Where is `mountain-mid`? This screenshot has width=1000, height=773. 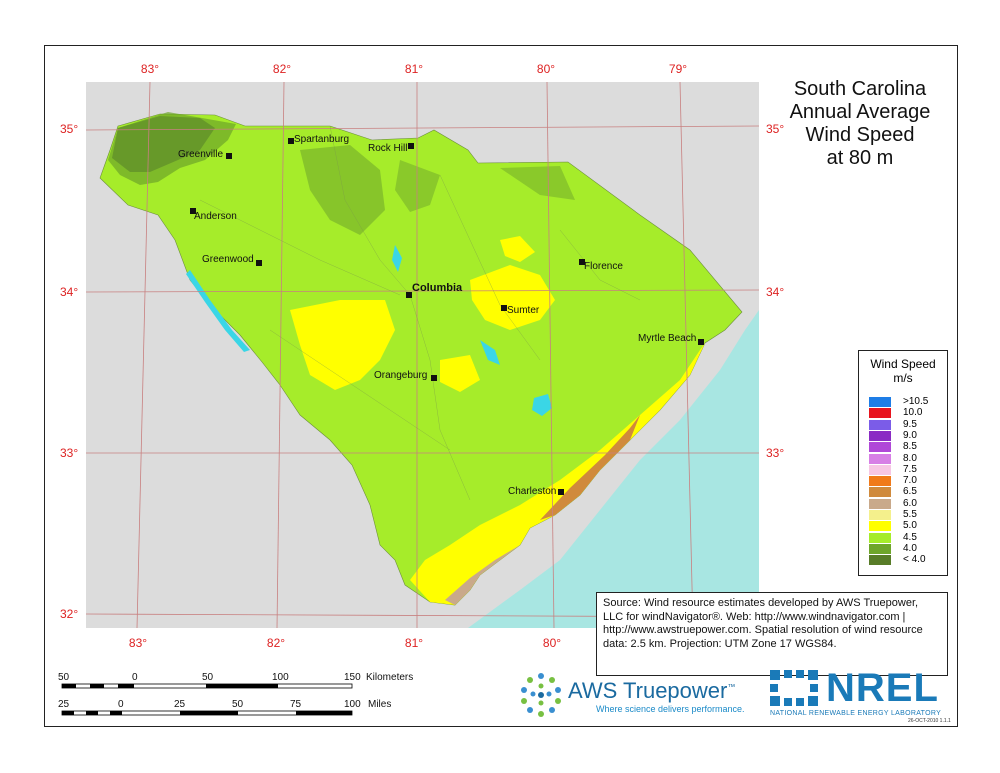
mountain-mid is located at coordinates (172, 148).